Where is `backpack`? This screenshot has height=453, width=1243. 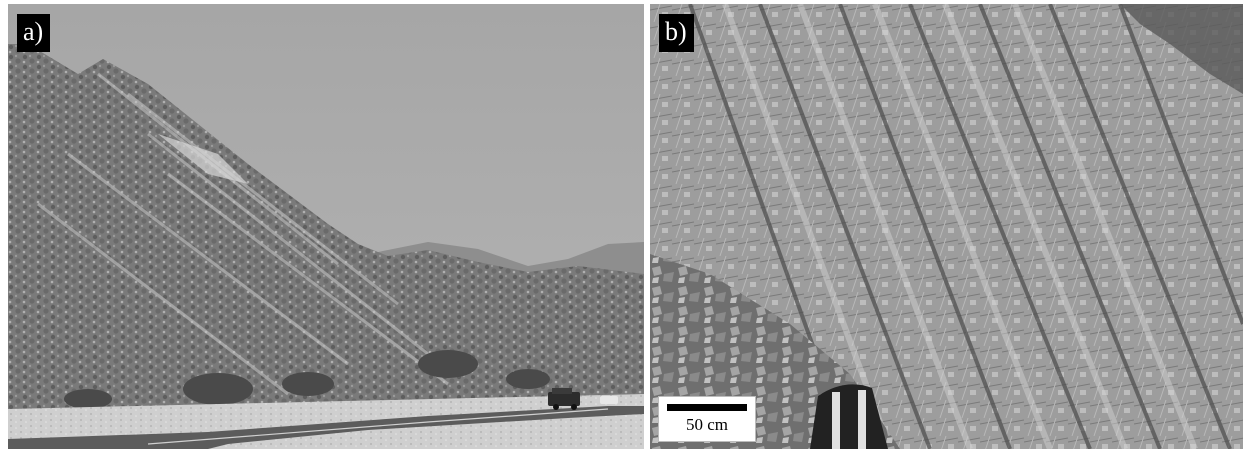
backpack is located at coordinates (849, 416).